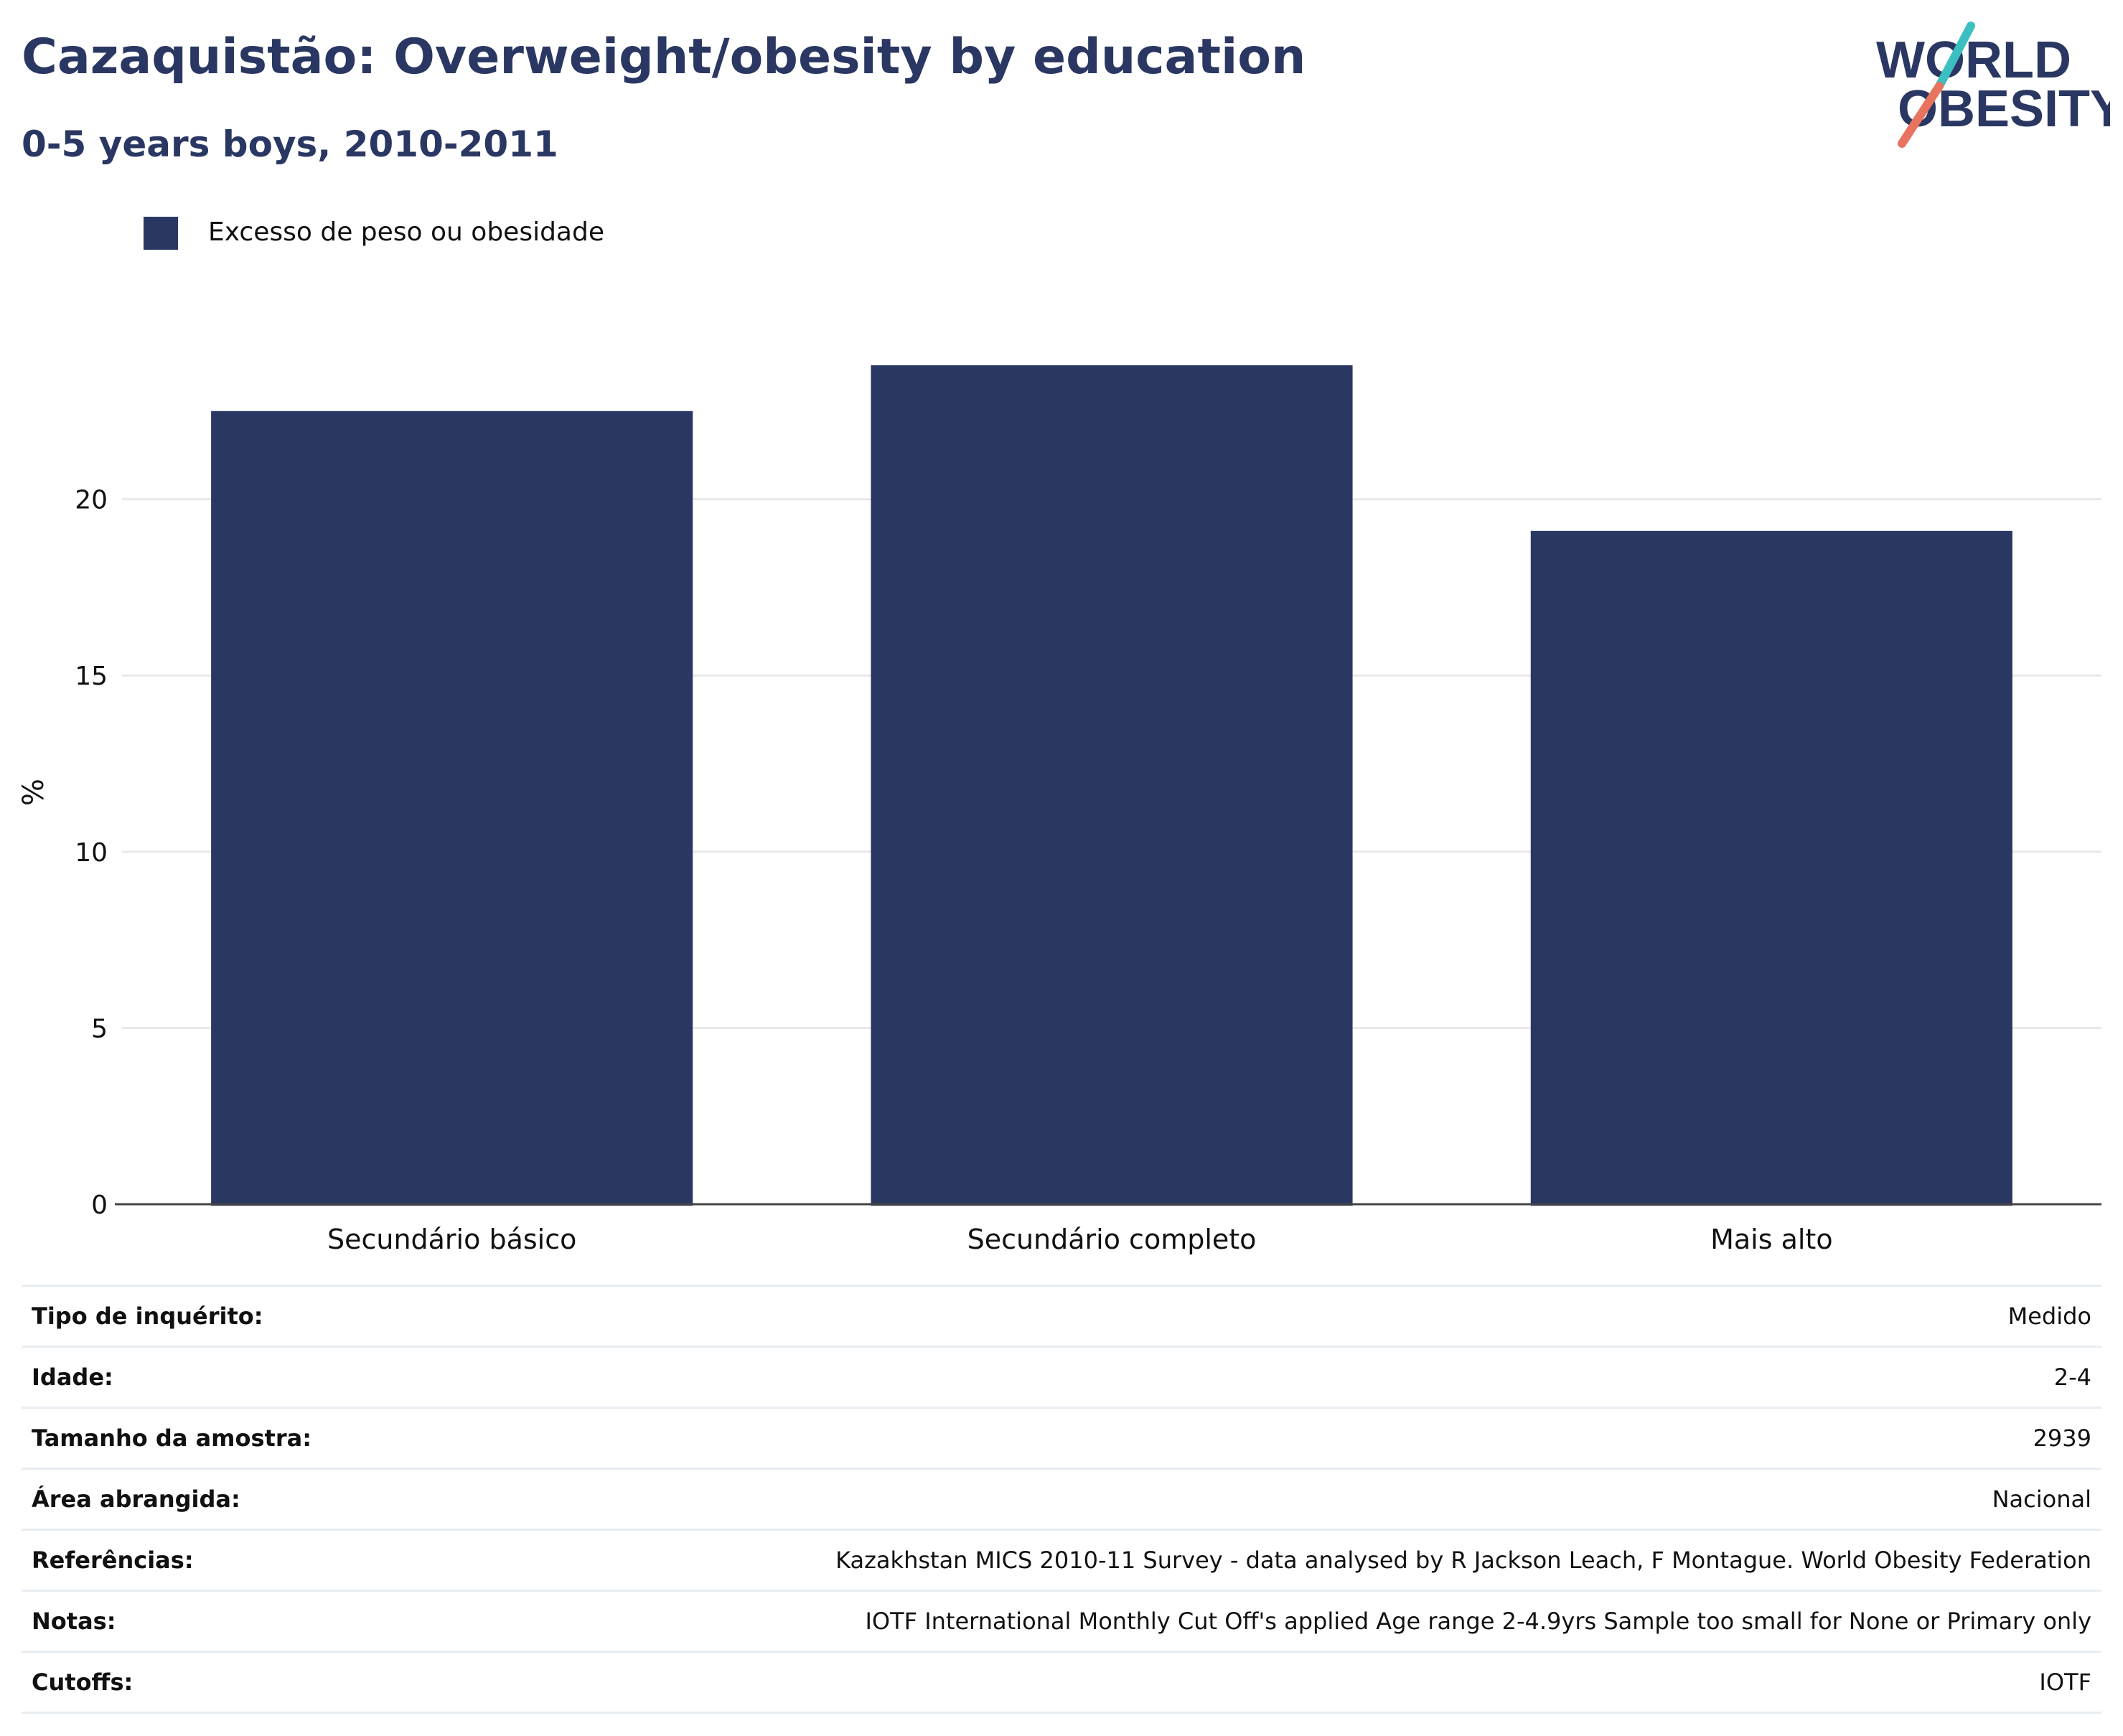  Describe the element at coordinates (1259, 1438) in the screenshot. I see `info-value: 2939` at that location.